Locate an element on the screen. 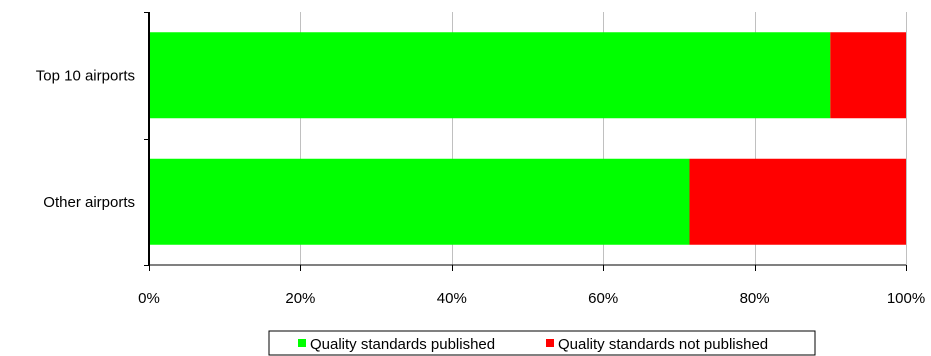 The width and height of the screenshot is (931, 356). x-tick-label: 20% is located at coordinates (300, 298).